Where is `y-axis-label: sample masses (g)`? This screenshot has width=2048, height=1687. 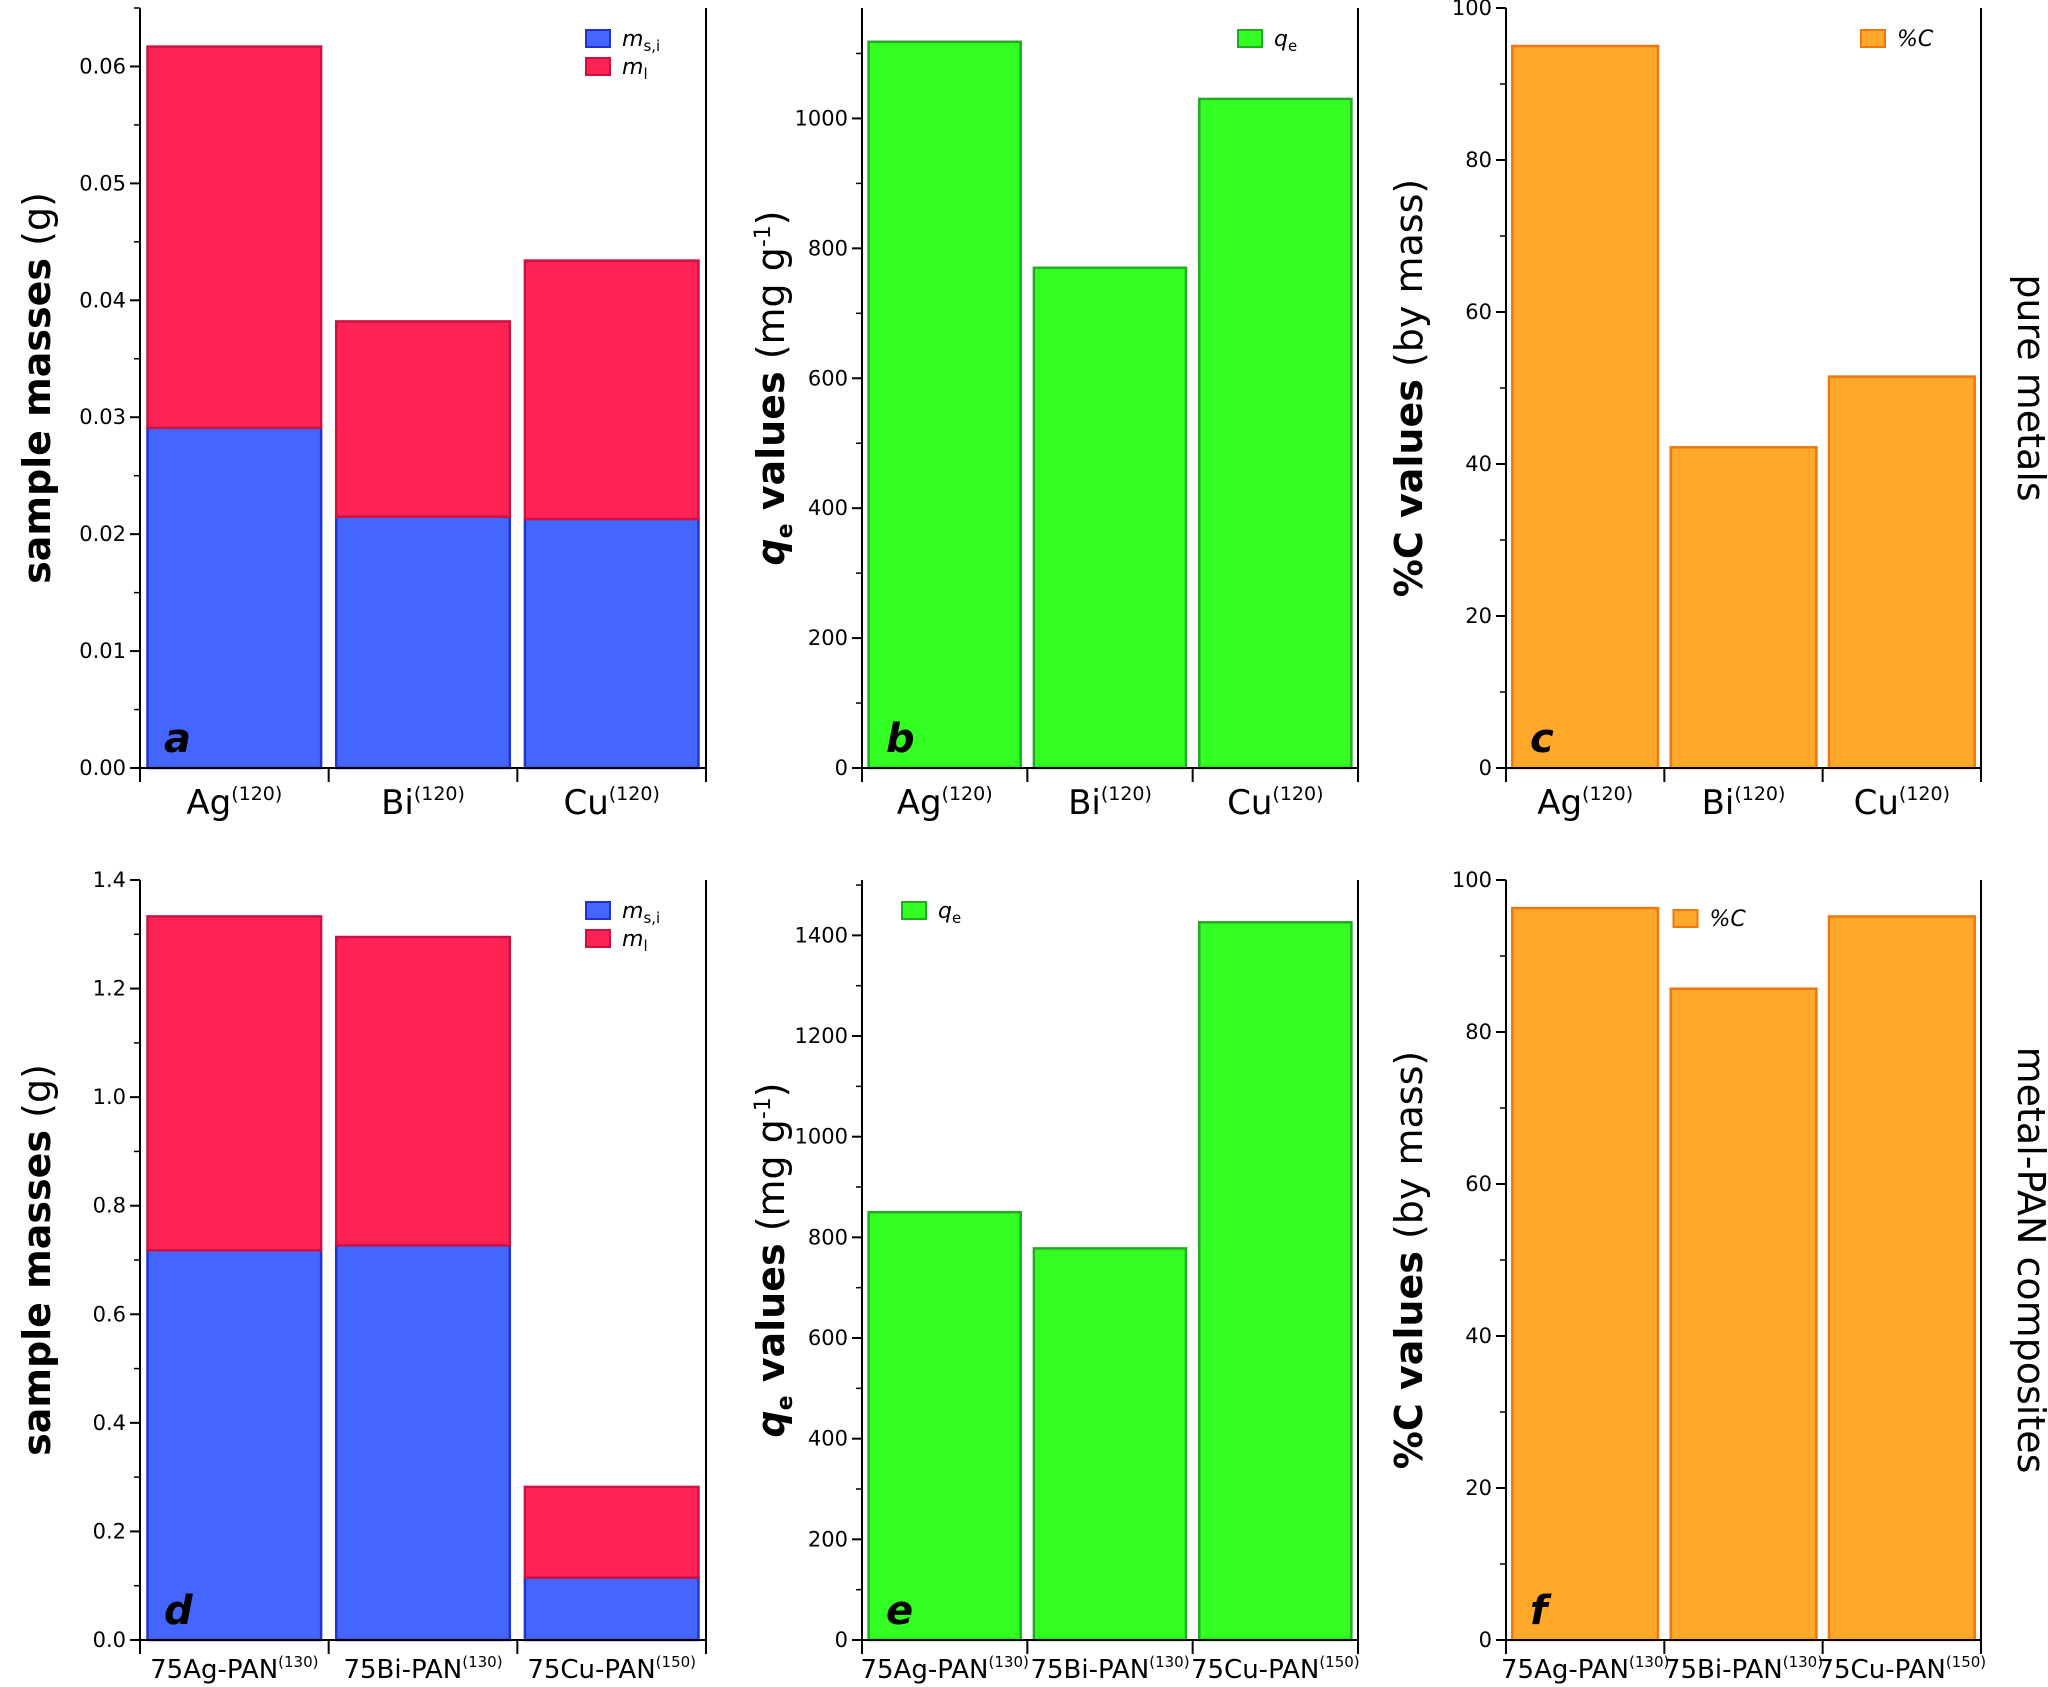 y-axis-label: sample masses (g) is located at coordinates (37, 1260).